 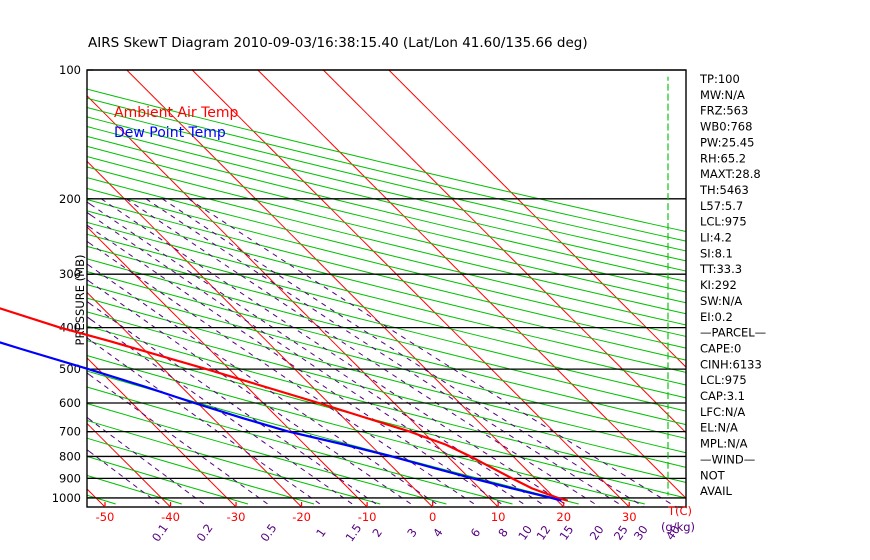 I want to click on pressure-tick-label: 900, so click(x=70, y=478).